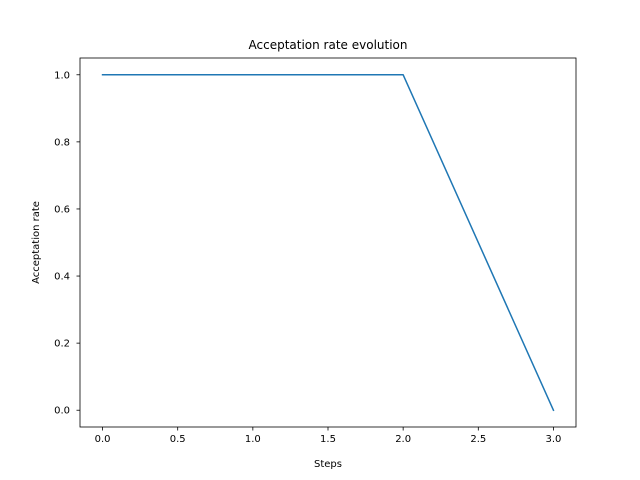 Image resolution: width=640 pixels, height=480 pixels. Describe the element at coordinates (103, 439) in the screenshot. I see `x-tick-label: 0.0` at that location.